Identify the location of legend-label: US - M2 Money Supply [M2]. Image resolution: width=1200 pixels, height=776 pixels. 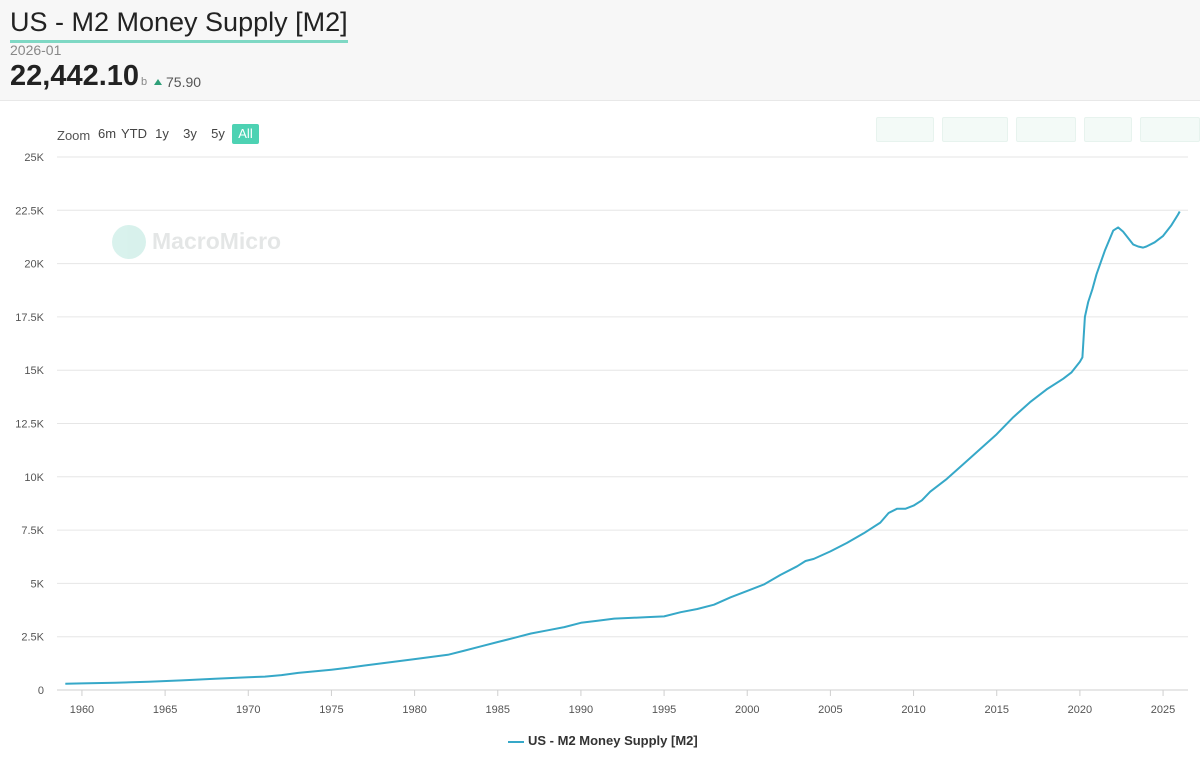
(613, 740).